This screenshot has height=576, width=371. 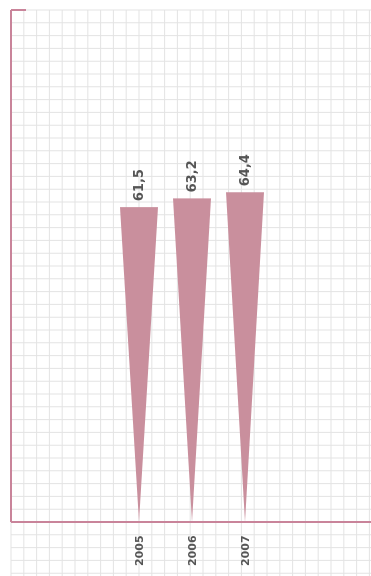 What do you see at coordinates (245, 357) in the screenshot?
I see `bar-2007` at bounding box center [245, 357].